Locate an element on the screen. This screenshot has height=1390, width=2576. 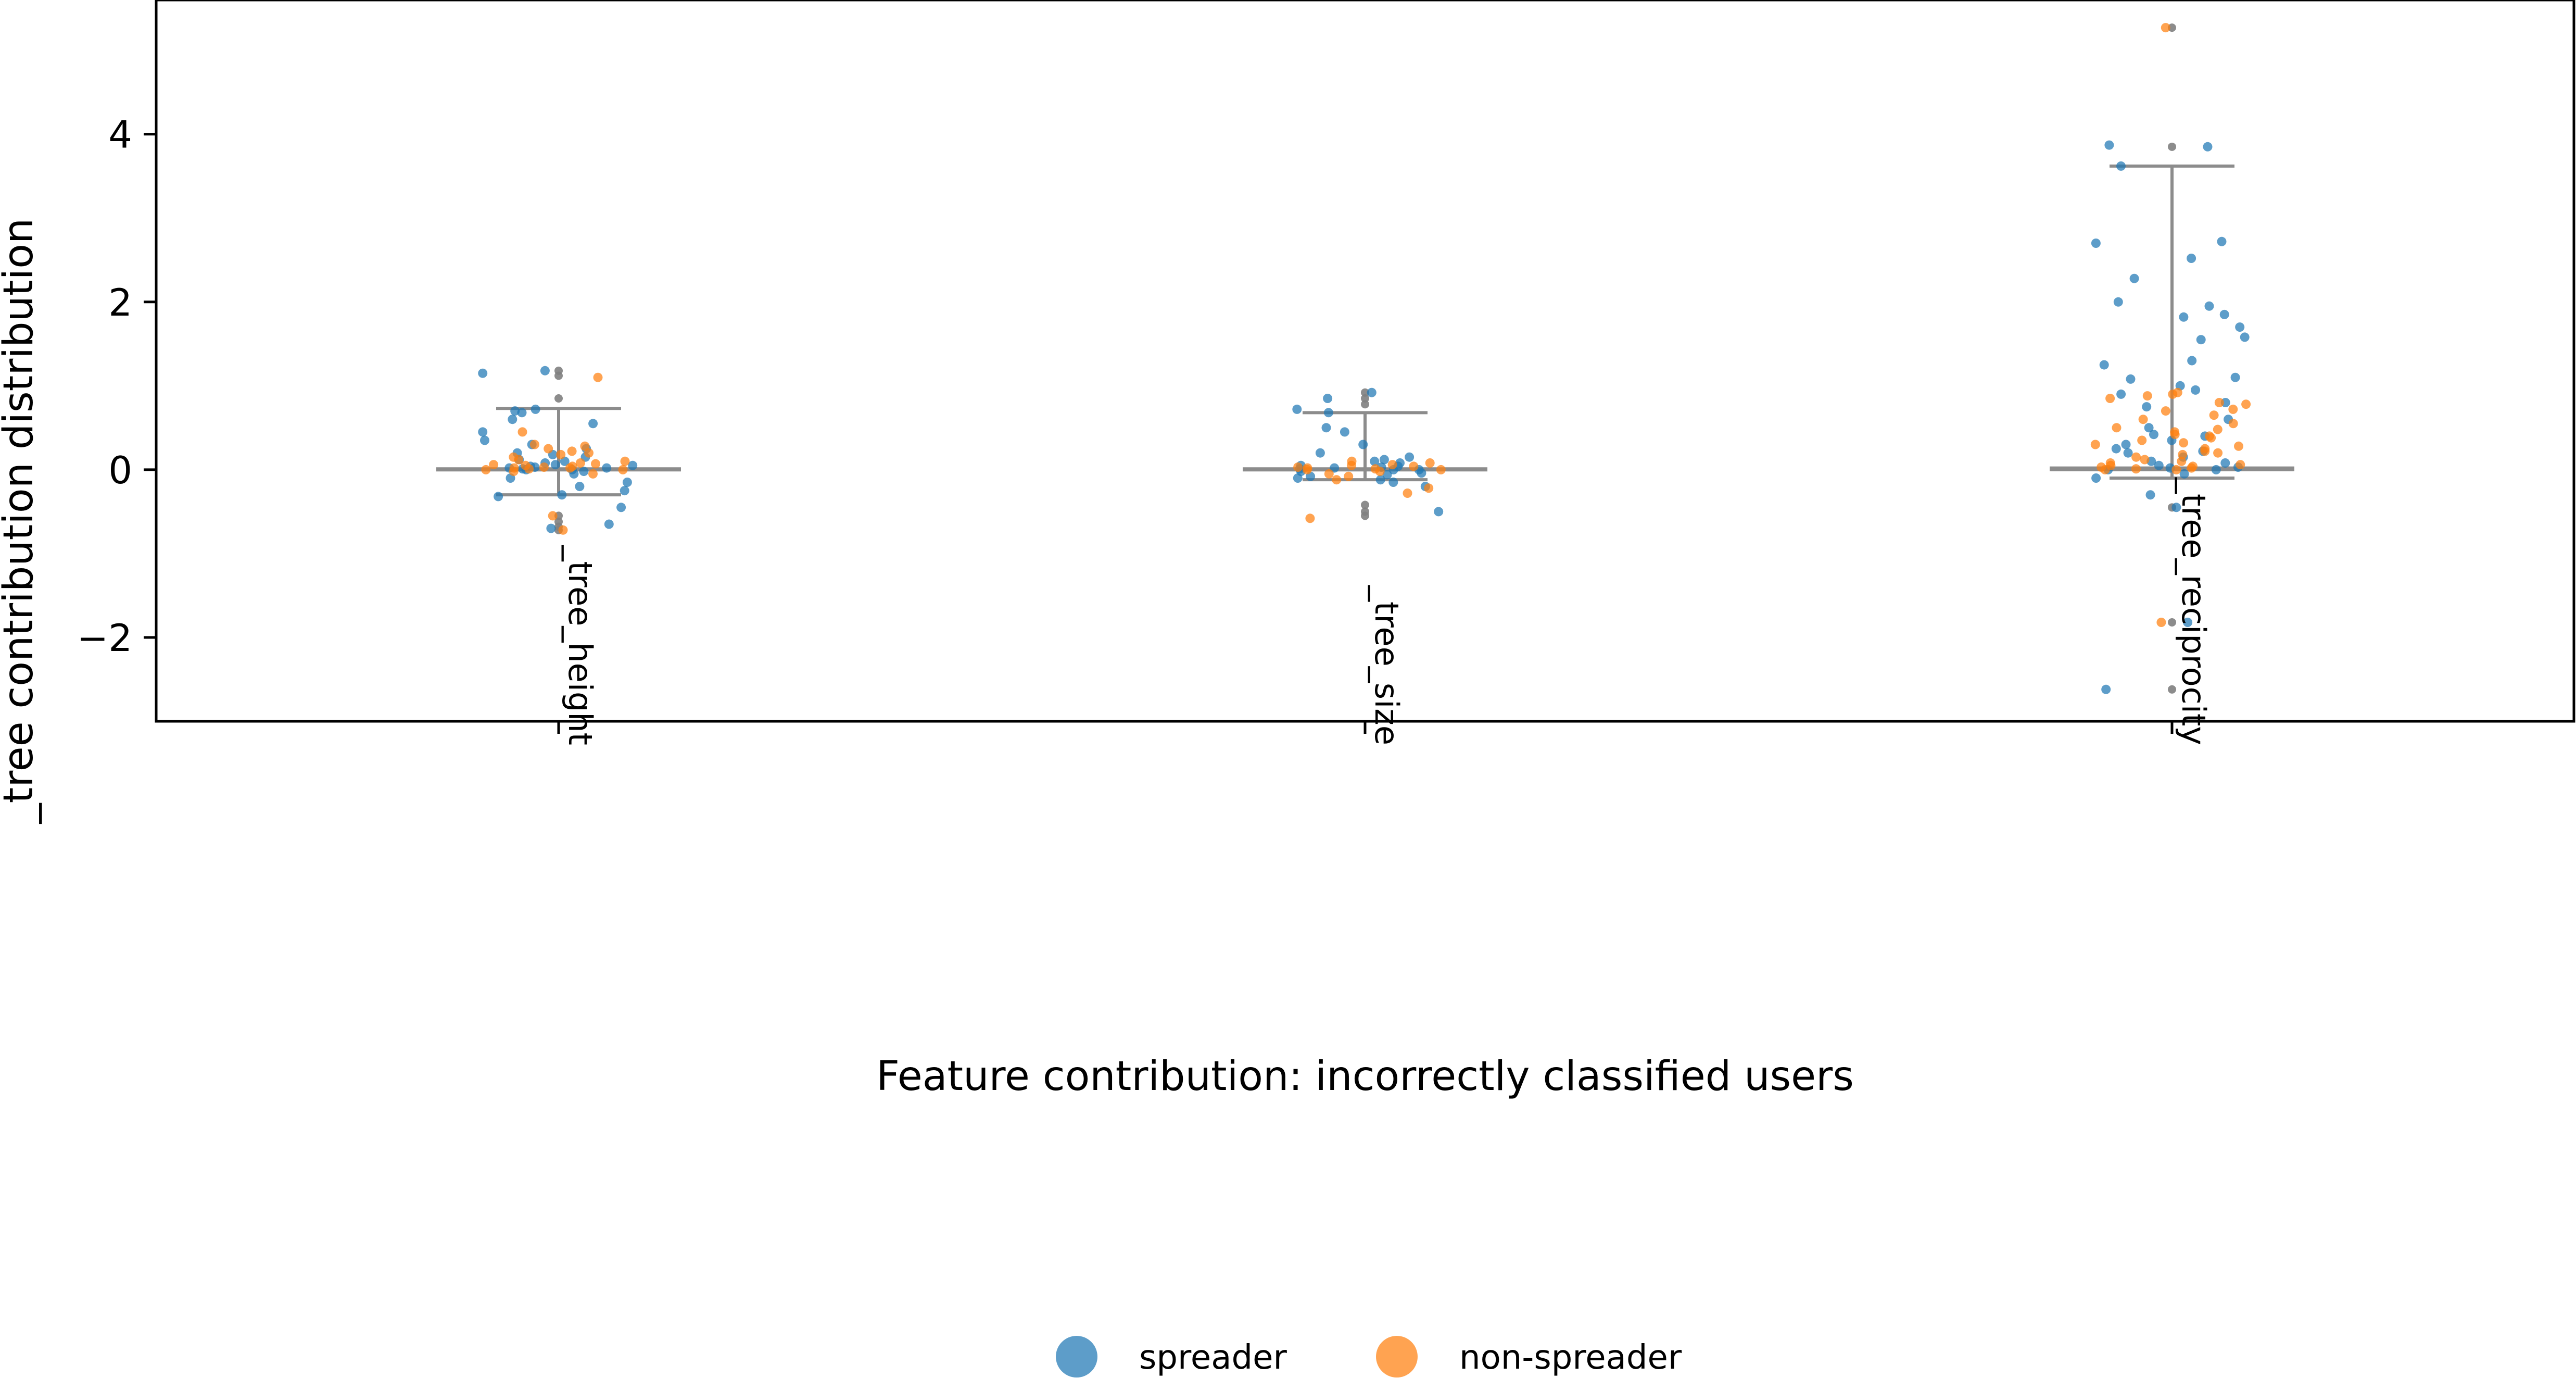
x-tick-label: _tree_size is located at coordinates (1387, 665).